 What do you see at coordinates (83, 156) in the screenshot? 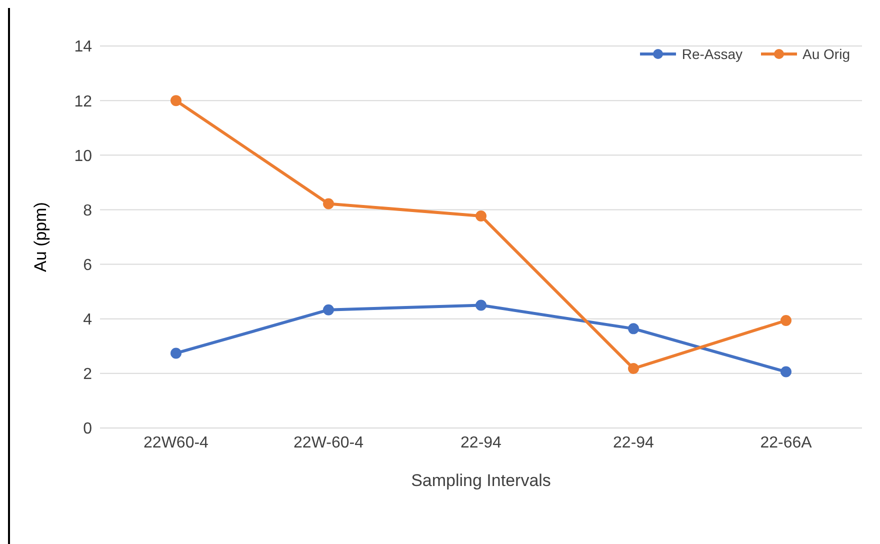
I see `y-tick-label: 10` at bounding box center [83, 156].